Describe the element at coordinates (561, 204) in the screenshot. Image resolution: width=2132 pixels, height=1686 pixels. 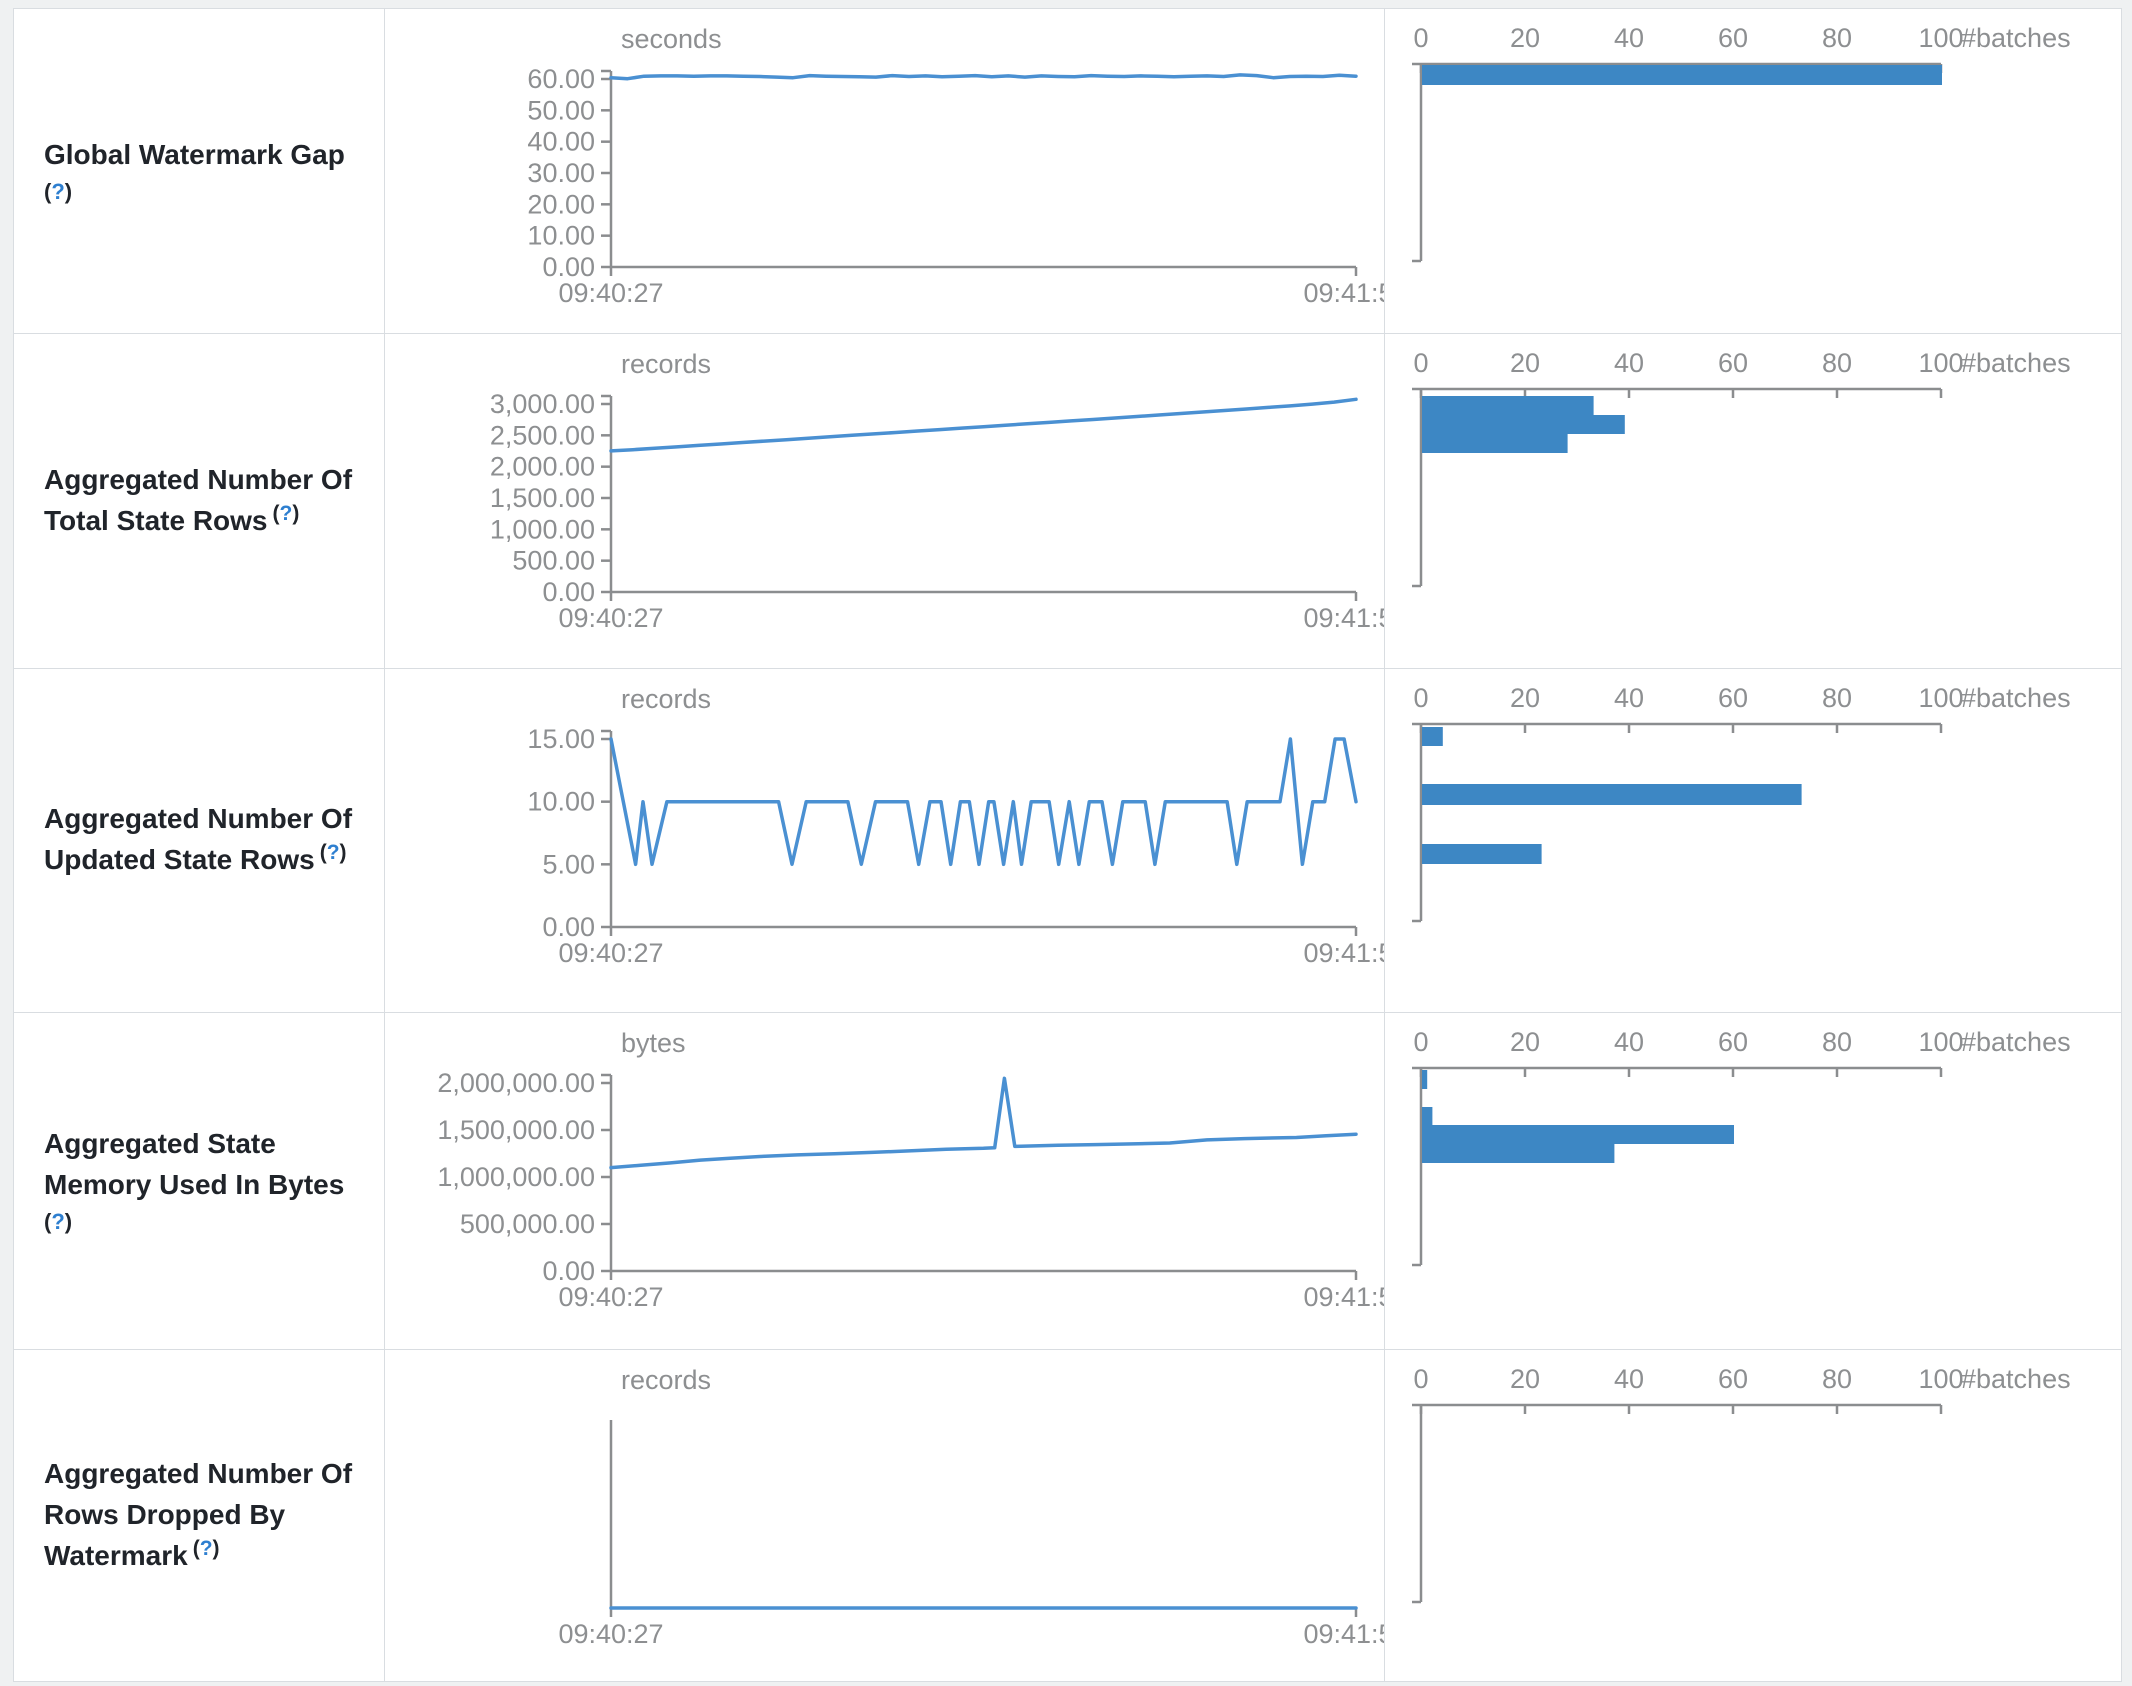
I see `svg-text: 20.00` at that location.